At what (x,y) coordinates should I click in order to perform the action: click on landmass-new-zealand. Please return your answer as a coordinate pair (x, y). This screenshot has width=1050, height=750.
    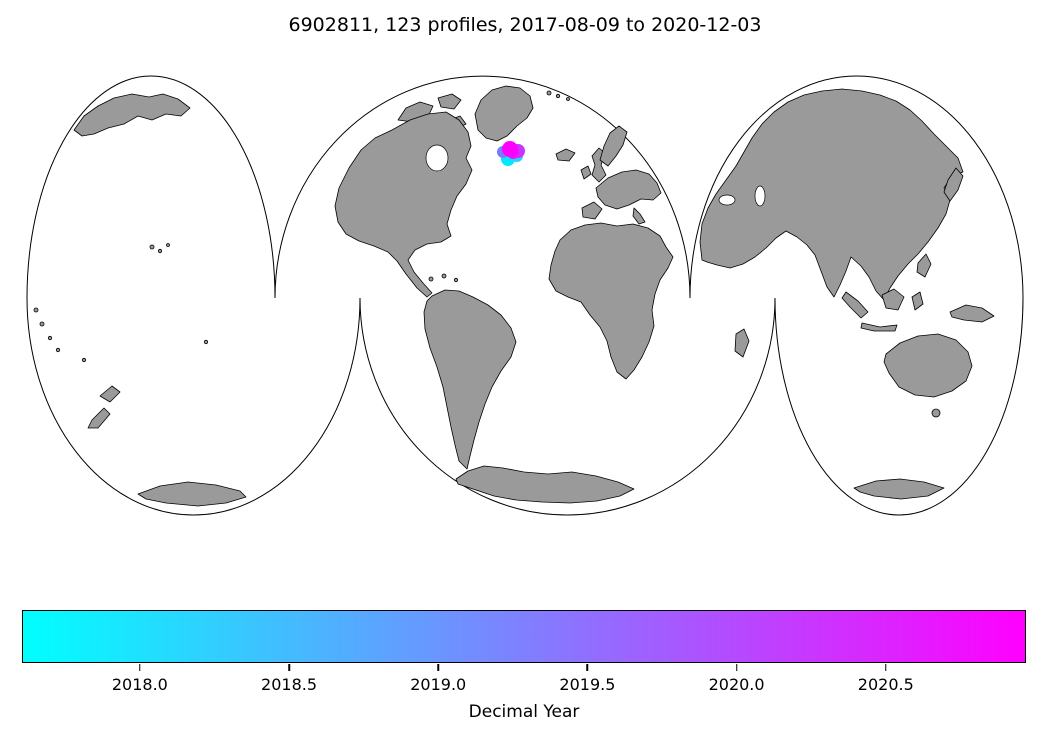
    Looking at the image, I should click on (104, 407).